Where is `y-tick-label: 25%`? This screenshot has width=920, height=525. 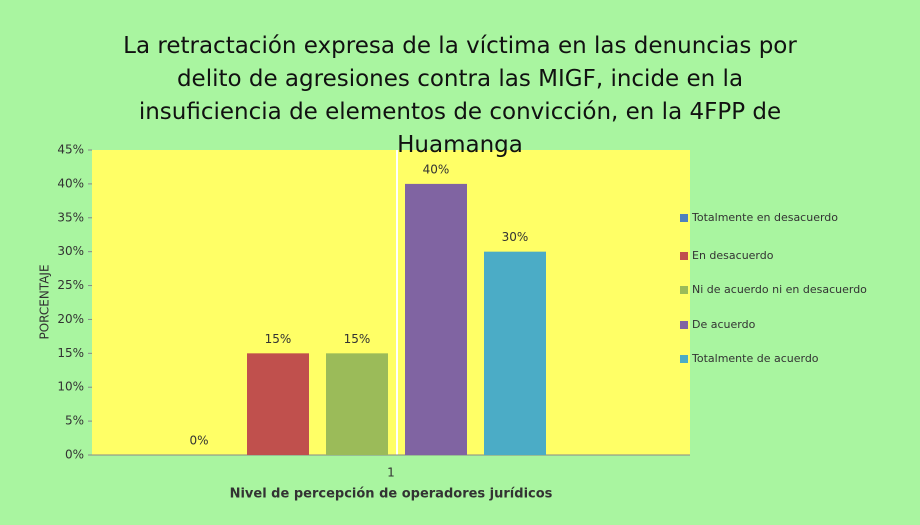
y-tick-label: 25% is located at coordinates (70, 285).